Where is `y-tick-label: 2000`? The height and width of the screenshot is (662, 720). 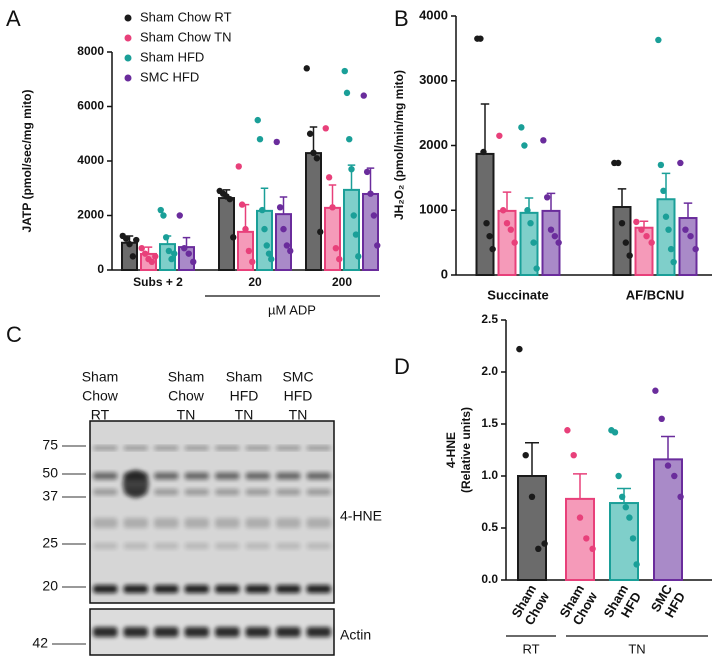 y-tick-label: 2000 is located at coordinates (433, 144).